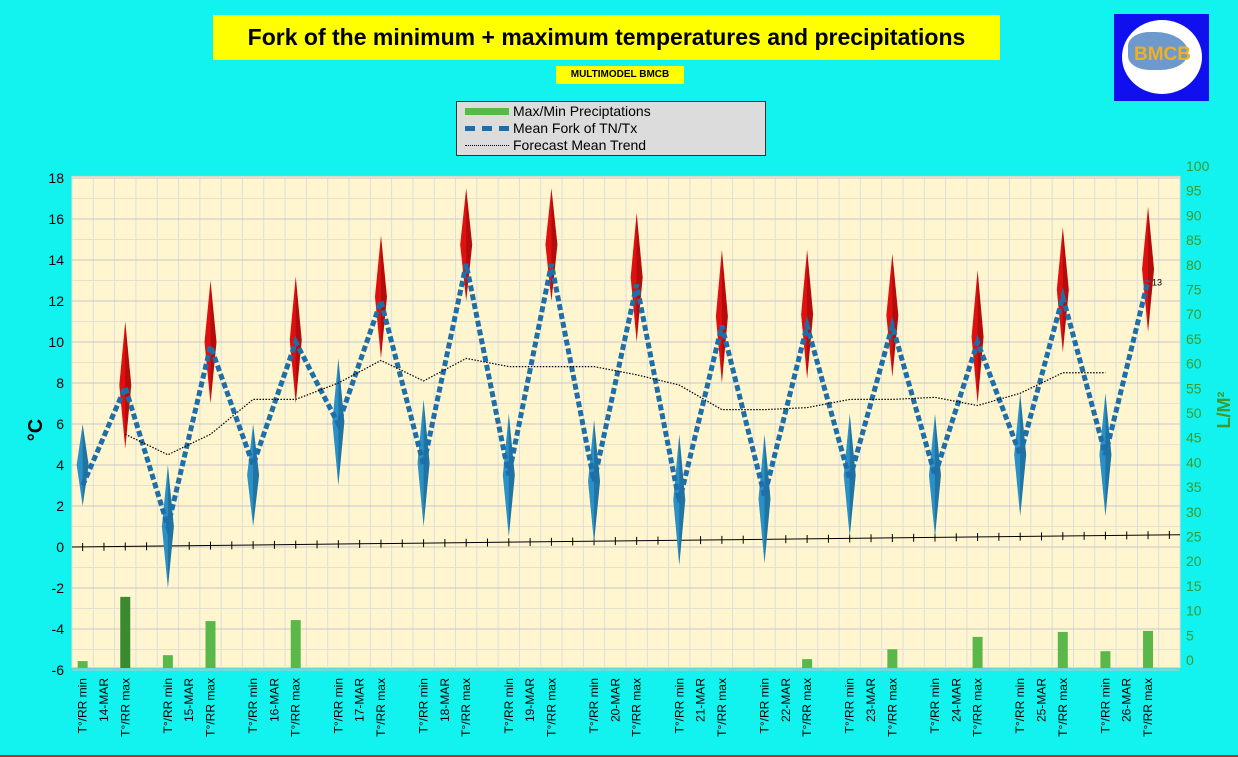 The width and height of the screenshot is (1238, 757). What do you see at coordinates (1198, 166) in the screenshot?
I see `y2-tick-label: 100` at bounding box center [1198, 166].